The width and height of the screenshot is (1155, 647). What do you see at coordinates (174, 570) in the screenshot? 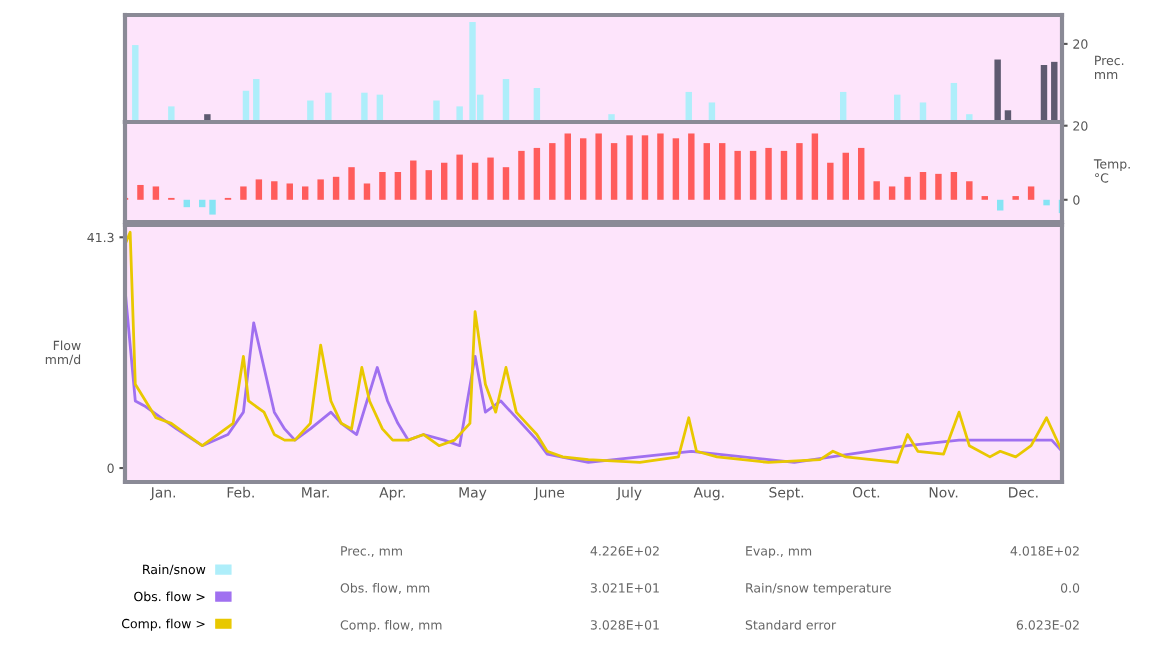
I see `legend-label: Rain/snow` at bounding box center [174, 570].